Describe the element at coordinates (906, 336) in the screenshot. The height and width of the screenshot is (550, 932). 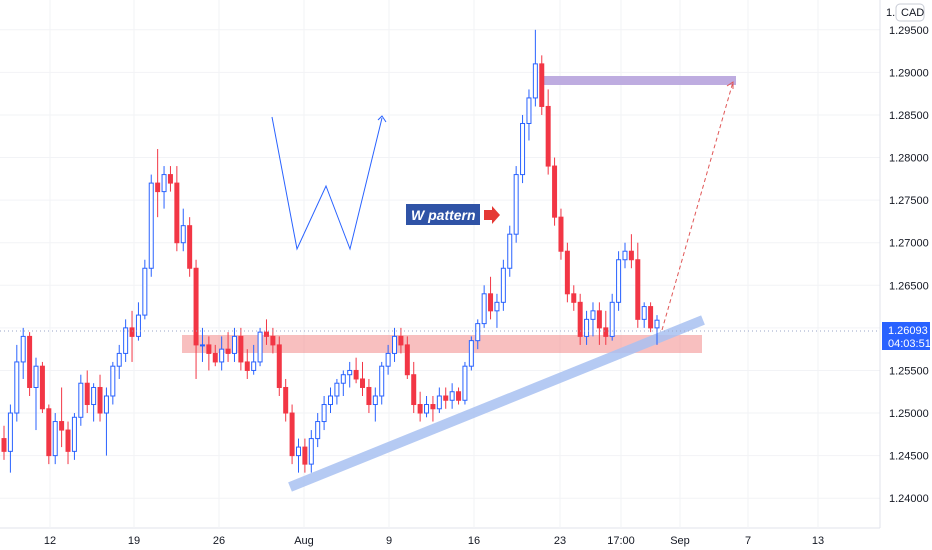
I see `last-price-tag: 1.26093 04:03:51` at that location.